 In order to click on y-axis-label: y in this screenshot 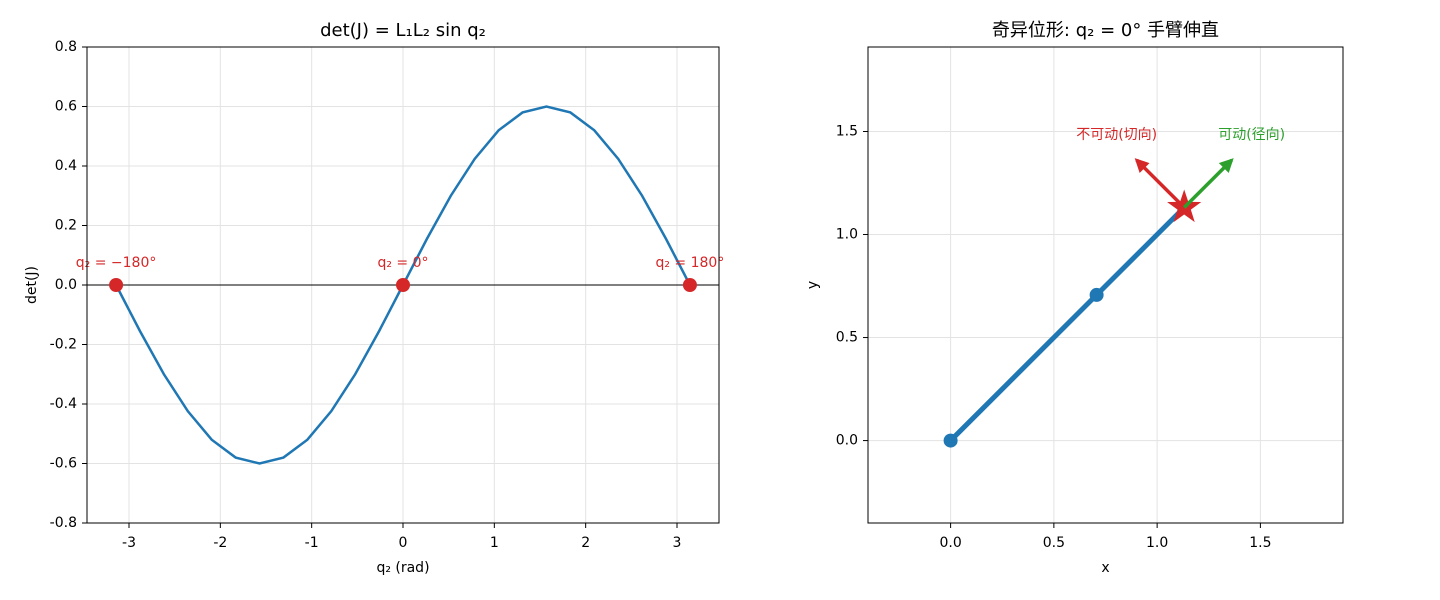, I will do `click(813, 285)`.